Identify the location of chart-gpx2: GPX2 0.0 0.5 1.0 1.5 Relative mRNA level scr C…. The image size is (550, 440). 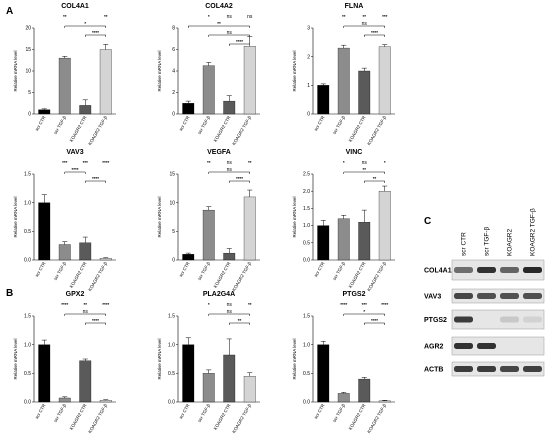
(64, 362).